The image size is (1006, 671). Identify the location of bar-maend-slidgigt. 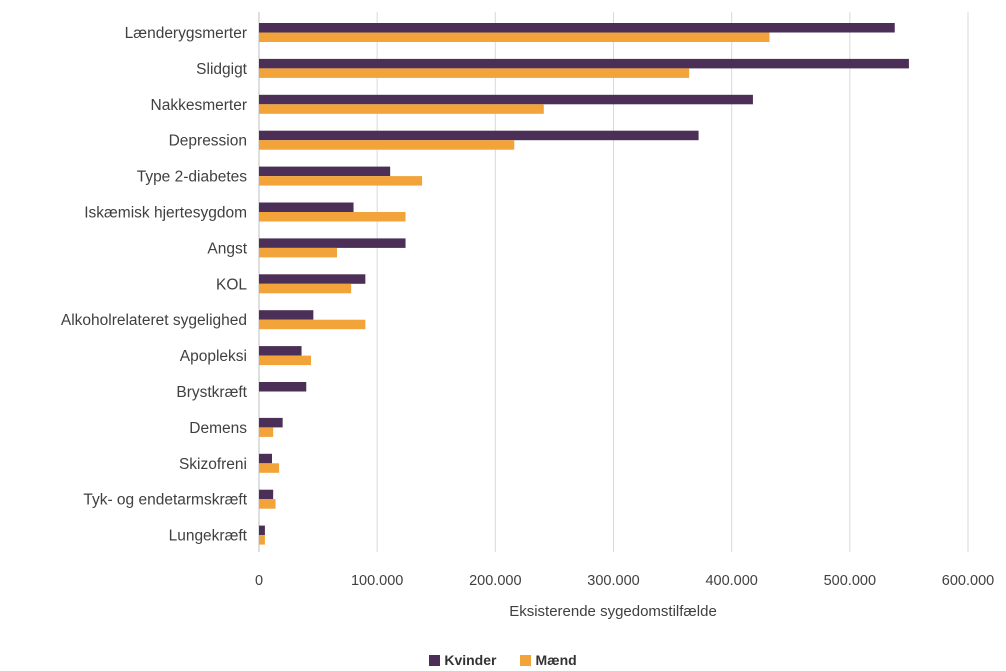
(474, 73).